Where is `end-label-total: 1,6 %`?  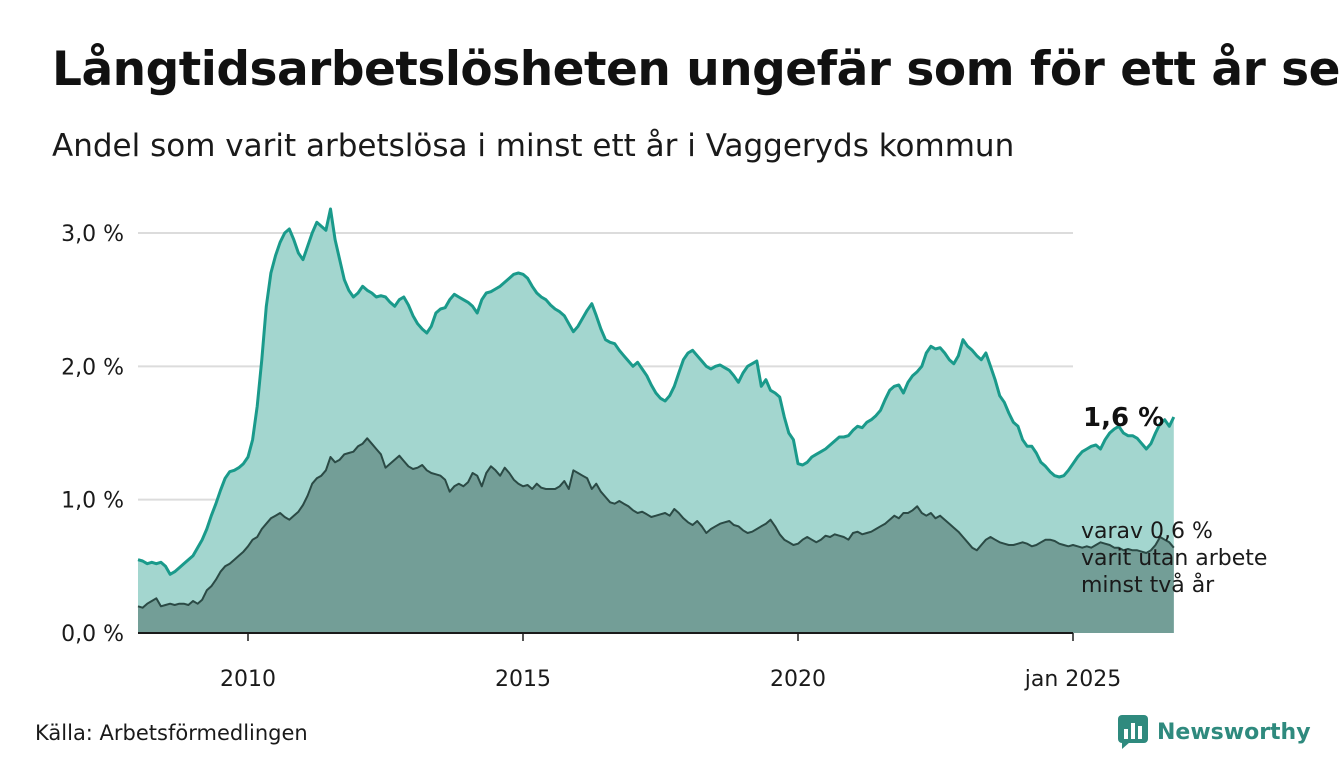 end-label-total: 1,6 % is located at coordinates (1123, 418).